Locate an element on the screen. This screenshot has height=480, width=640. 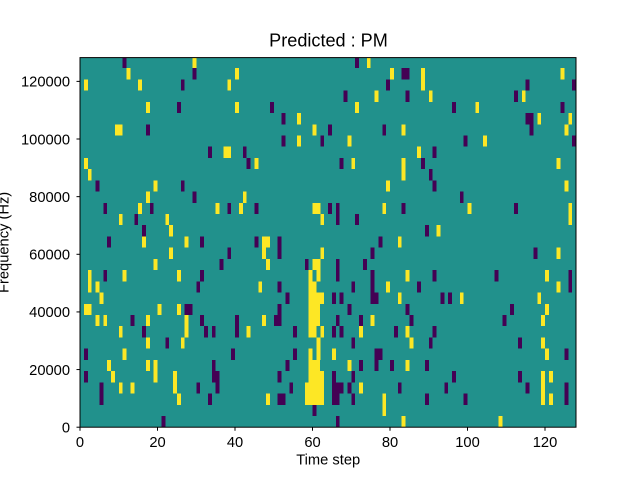
svg-text: 120 is located at coordinates (545, 443).